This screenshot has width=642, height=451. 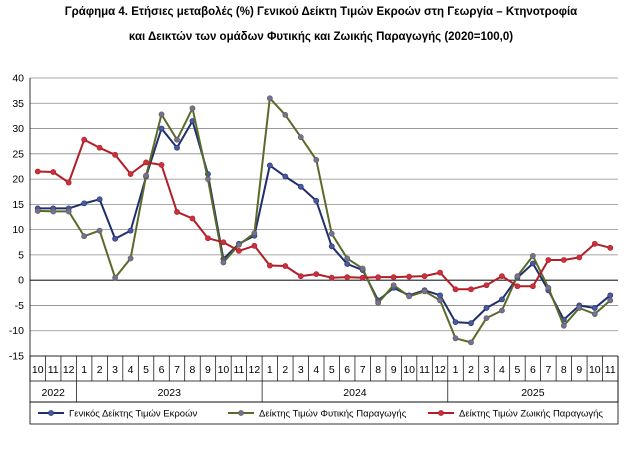 I want to click on y-tick-label: 35, so click(x=18, y=104).